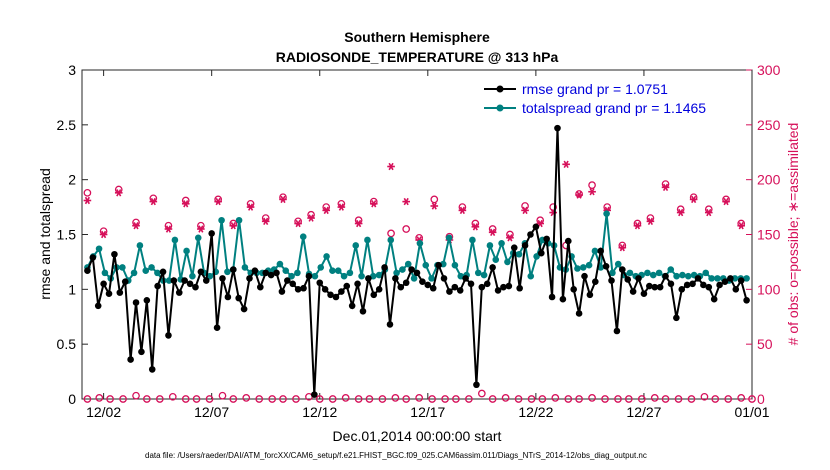 This screenshot has height=470, width=830. I want to click on y-tick-label: 1, so click(72, 289).